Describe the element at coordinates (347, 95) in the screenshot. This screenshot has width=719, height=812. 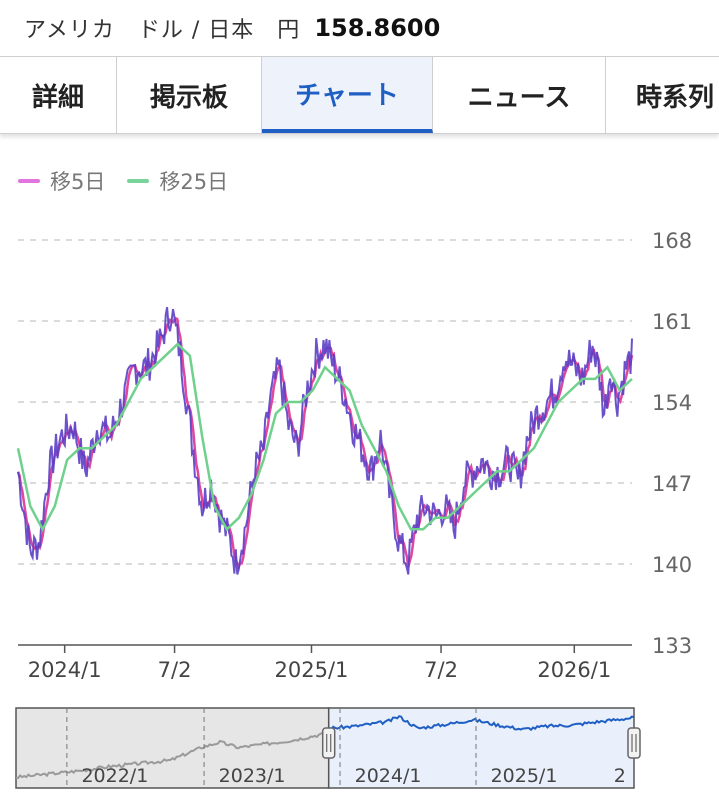
I see `tab-chart: チャート` at that location.